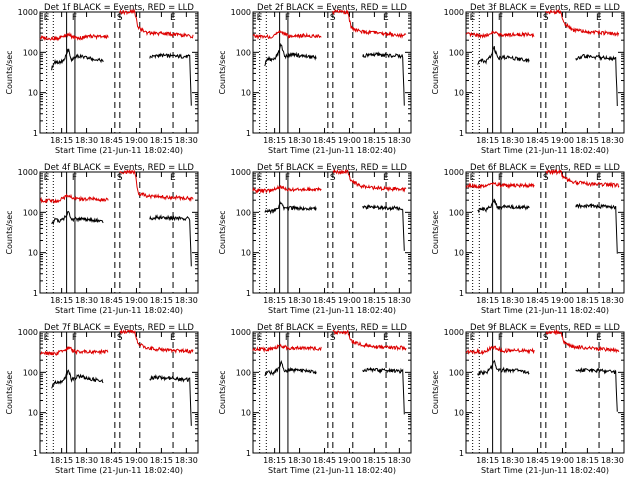 Image resolution: width=640 pixels, height=480 pixels. I want to click on panel-title: Det 4f BLACK = Events, RED = LLD, so click(119, 168).